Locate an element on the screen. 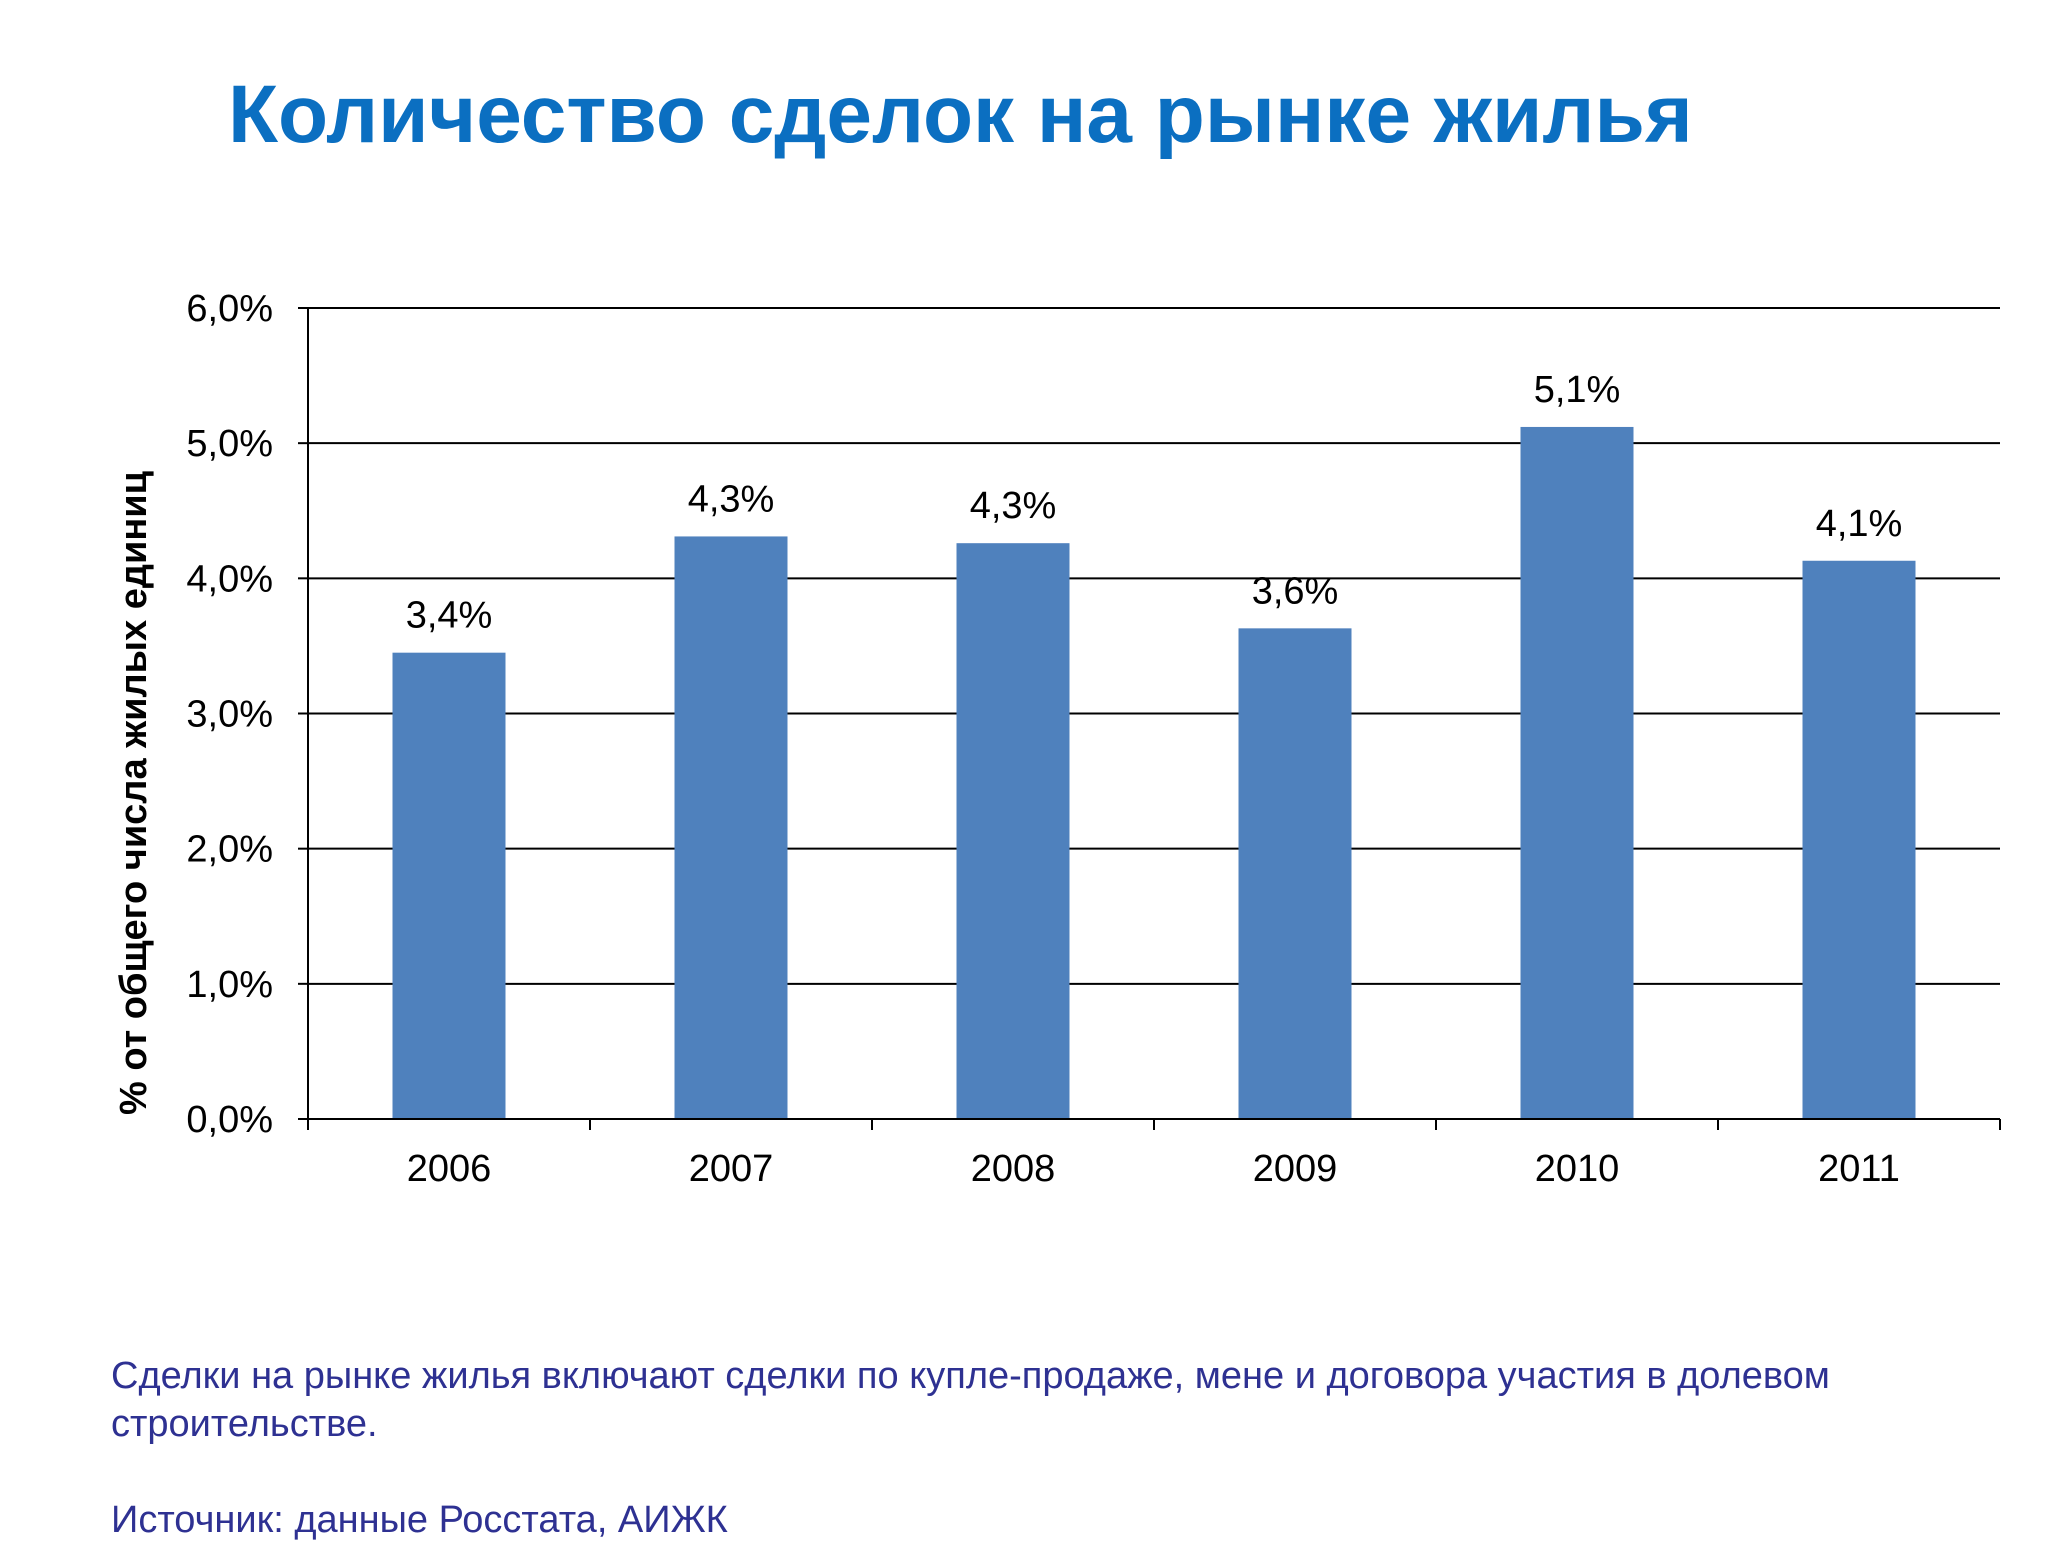 Image resolution: width=2048 pixels, height=1544 pixels. data-label: 5,1% is located at coordinates (1577, 390).